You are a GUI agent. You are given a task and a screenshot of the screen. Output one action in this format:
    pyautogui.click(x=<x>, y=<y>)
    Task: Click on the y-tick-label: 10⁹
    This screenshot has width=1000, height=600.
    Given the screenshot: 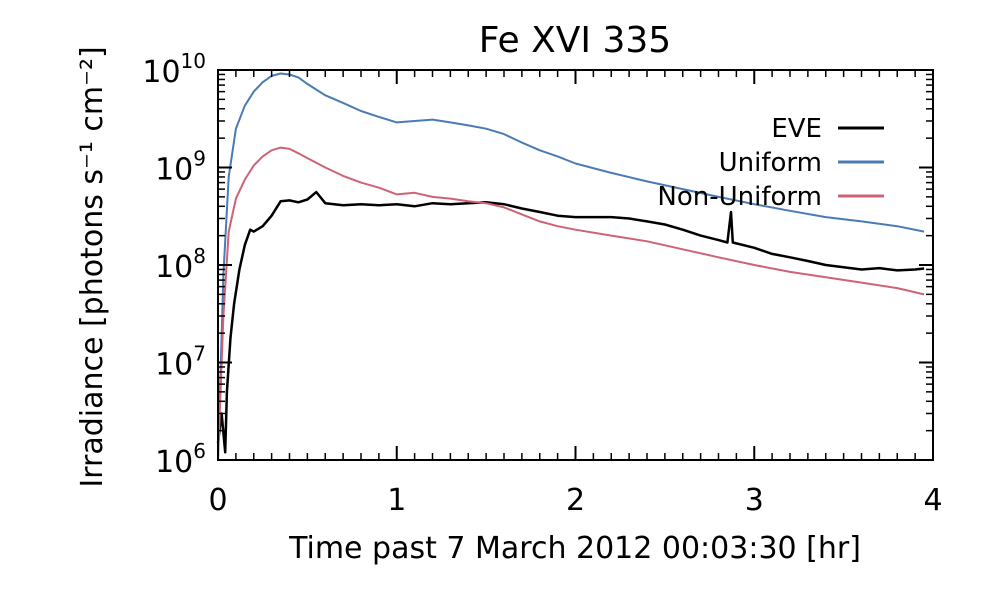 What is the action you would take?
    pyautogui.click(x=180, y=167)
    